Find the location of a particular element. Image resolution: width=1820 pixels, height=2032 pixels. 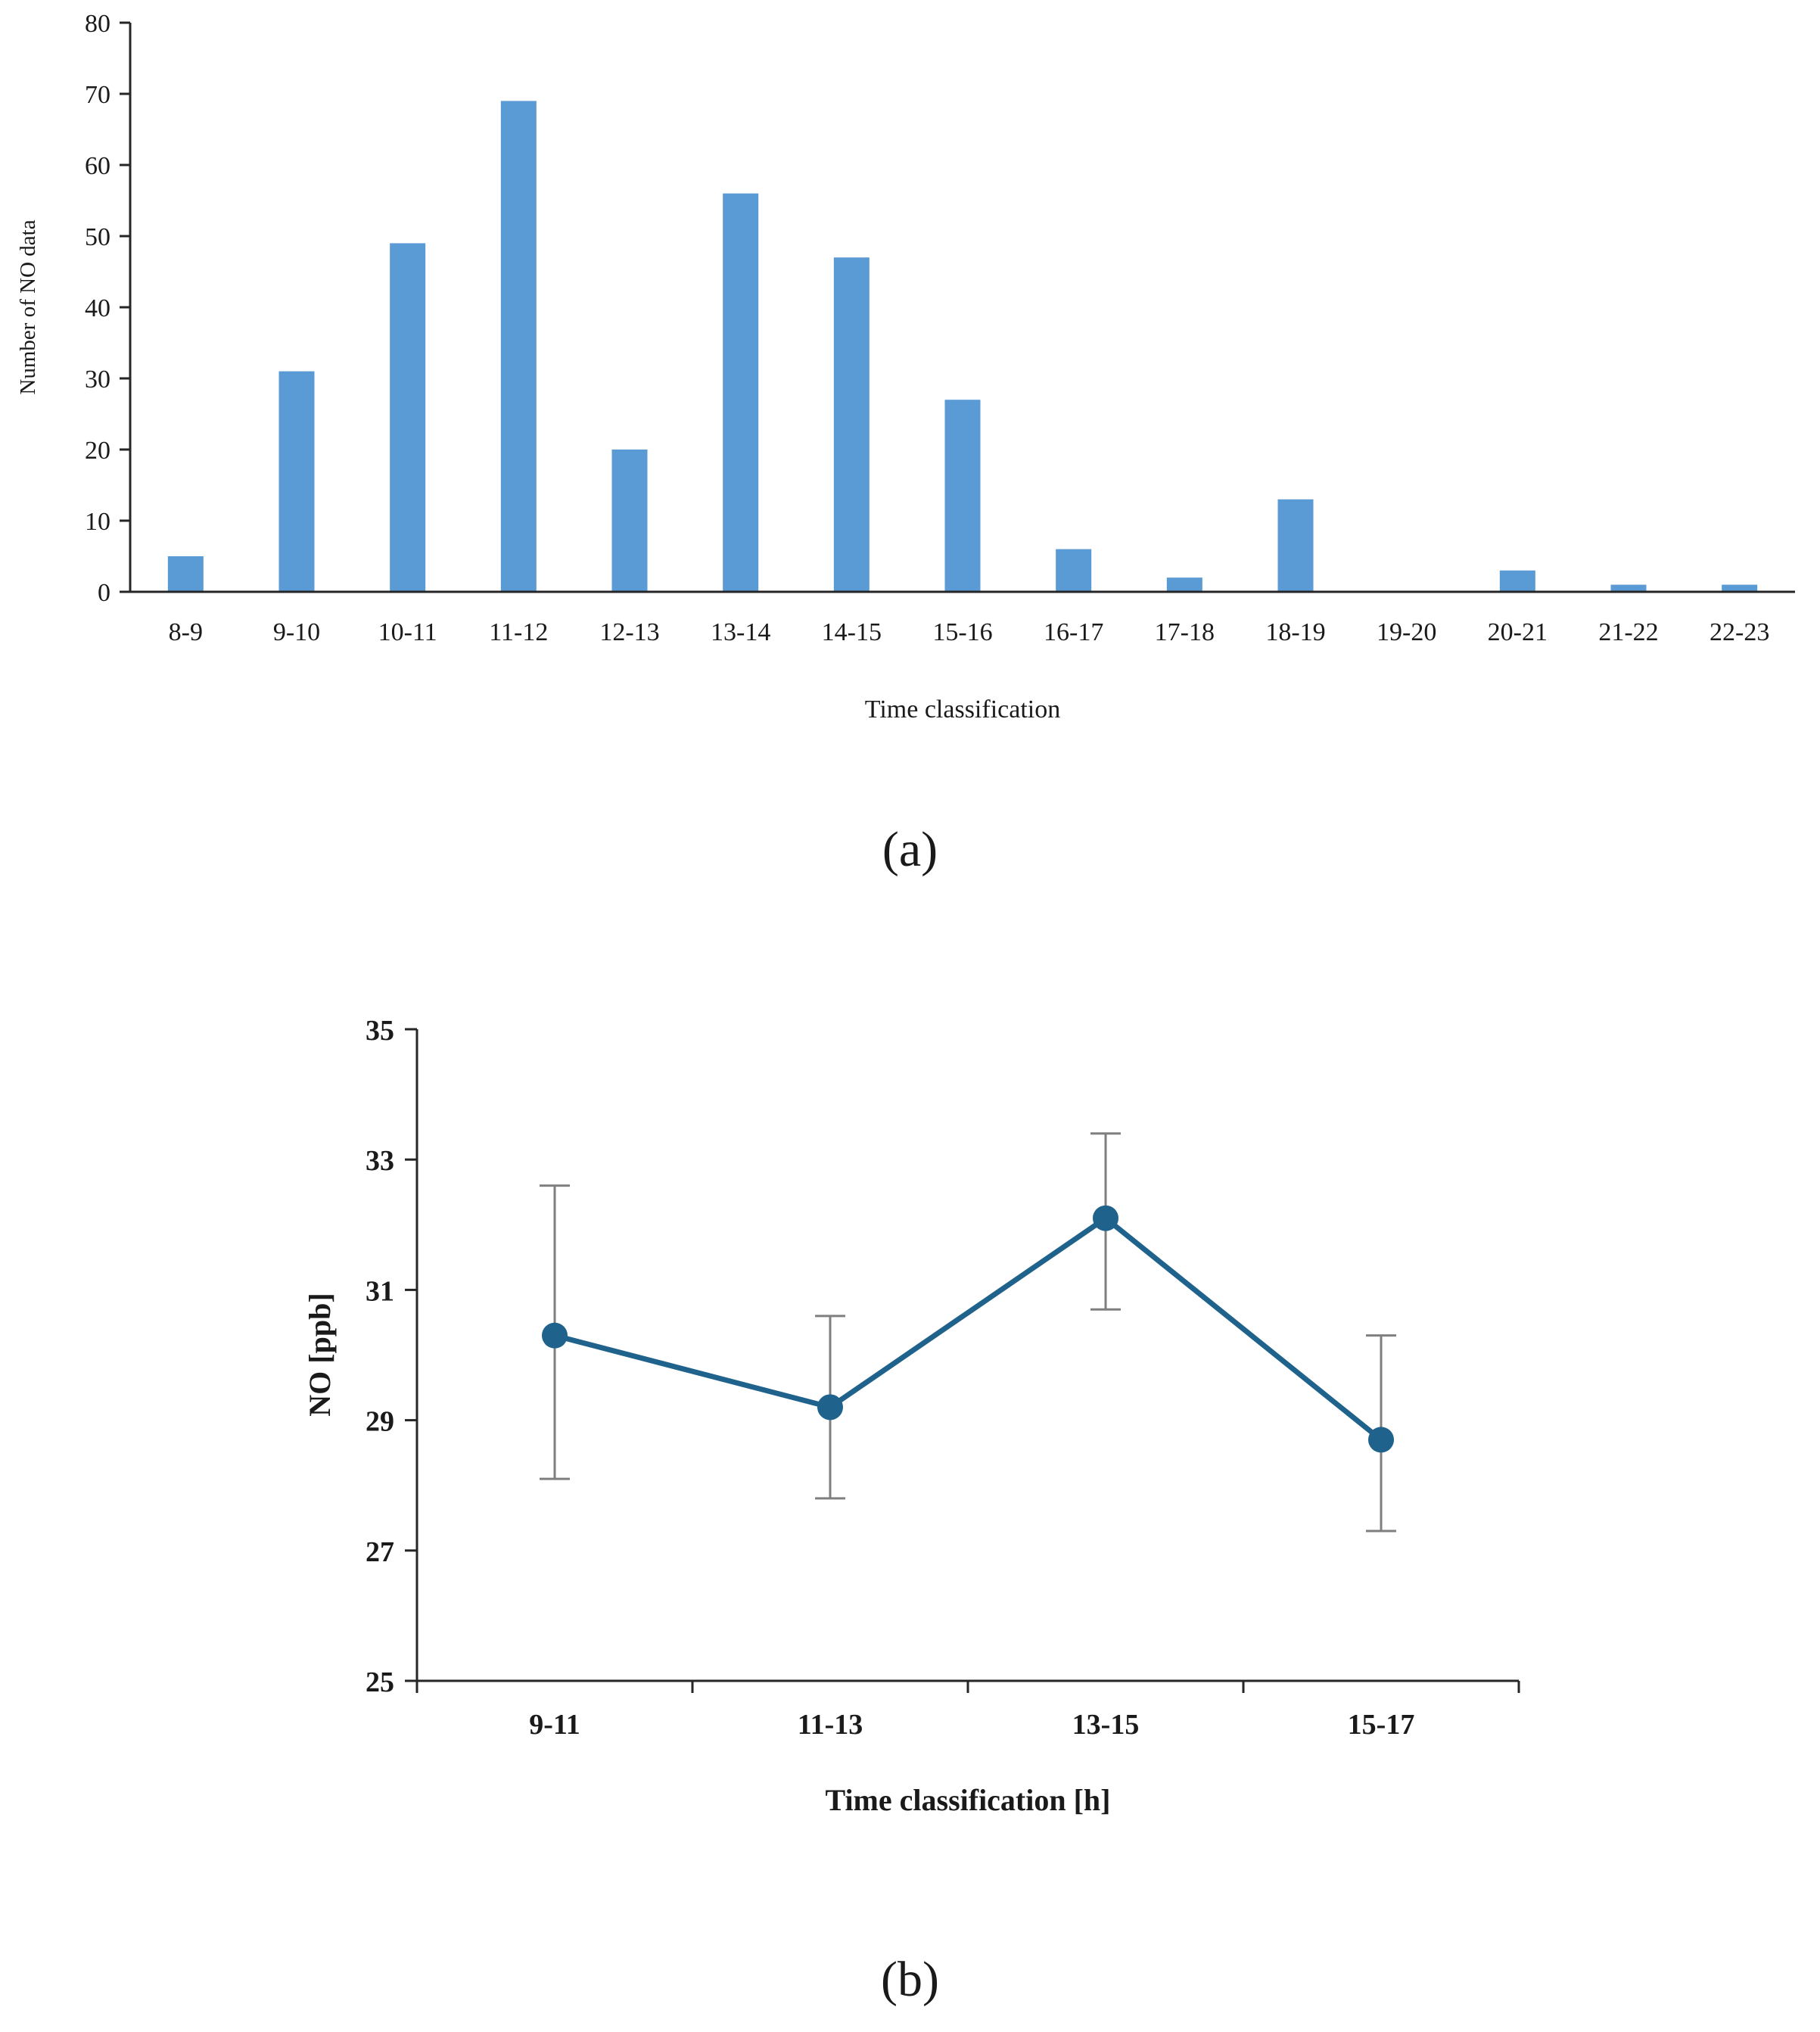

bar-chart-y-axis-title: Number of NO data is located at coordinates (28, 306).